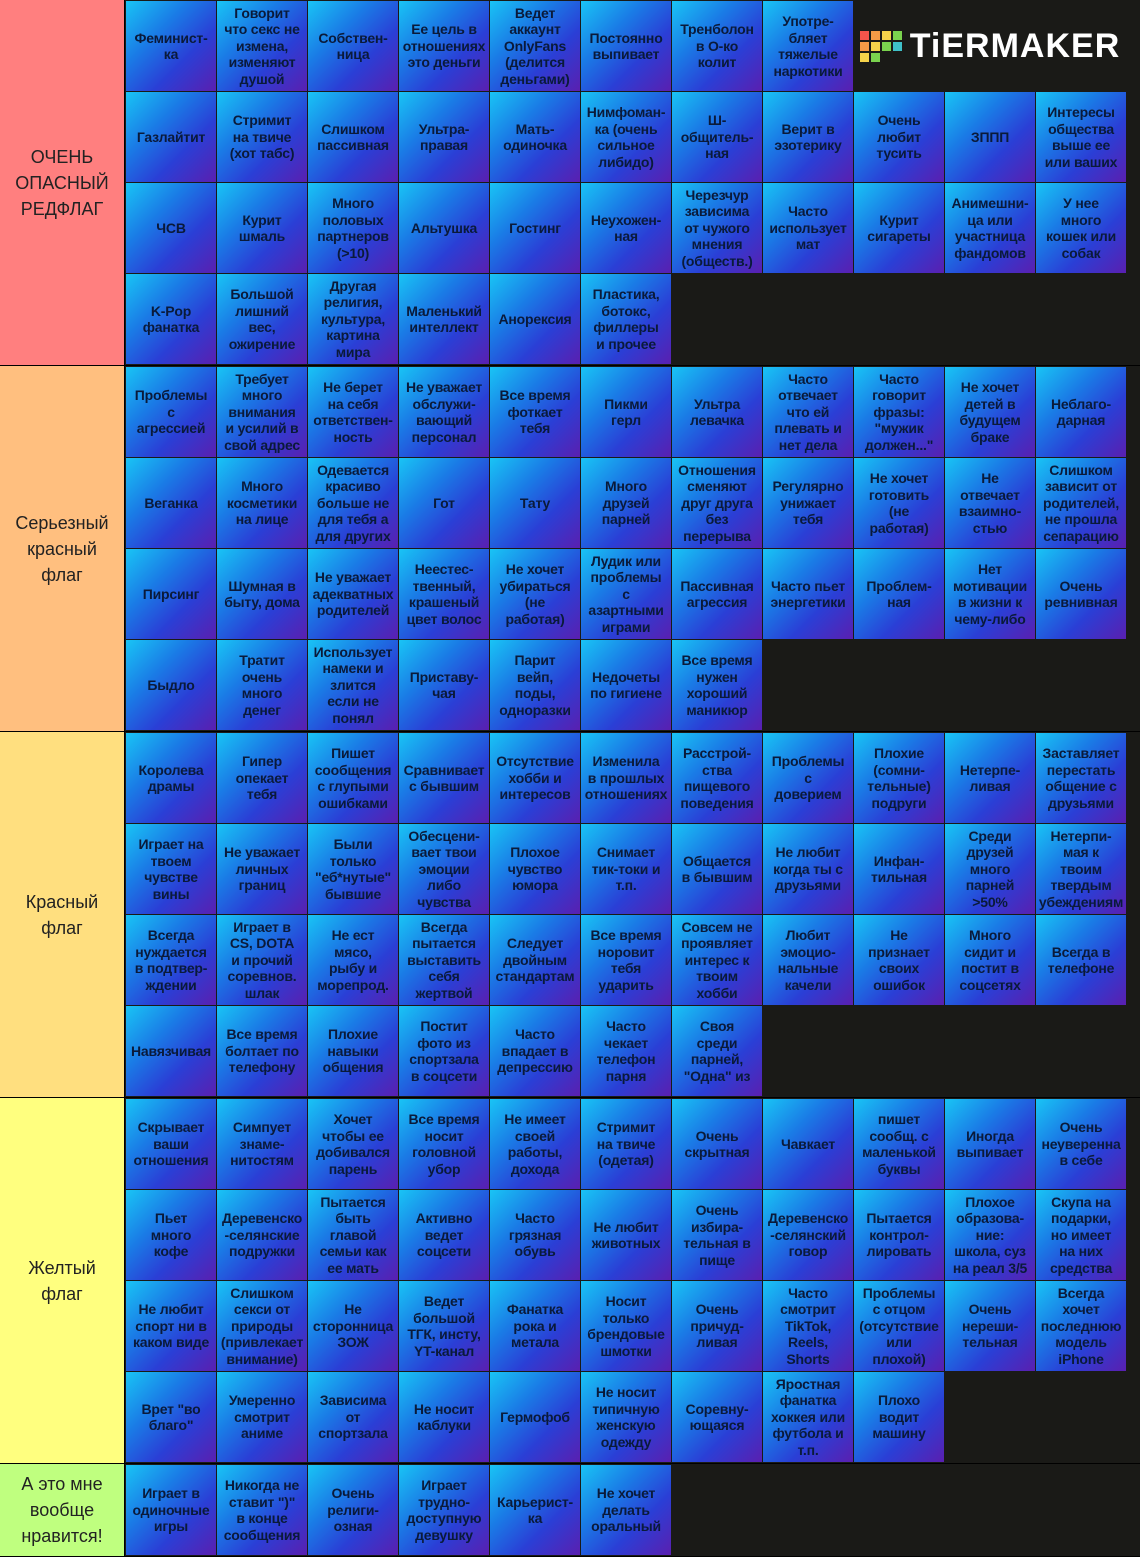 This screenshot has width=1140, height=1557. What do you see at coordinates (262, 1235) in the screenshot?
I see `tier-item: Деревенско -селянские подружки` at bounding box center [262, 1235].